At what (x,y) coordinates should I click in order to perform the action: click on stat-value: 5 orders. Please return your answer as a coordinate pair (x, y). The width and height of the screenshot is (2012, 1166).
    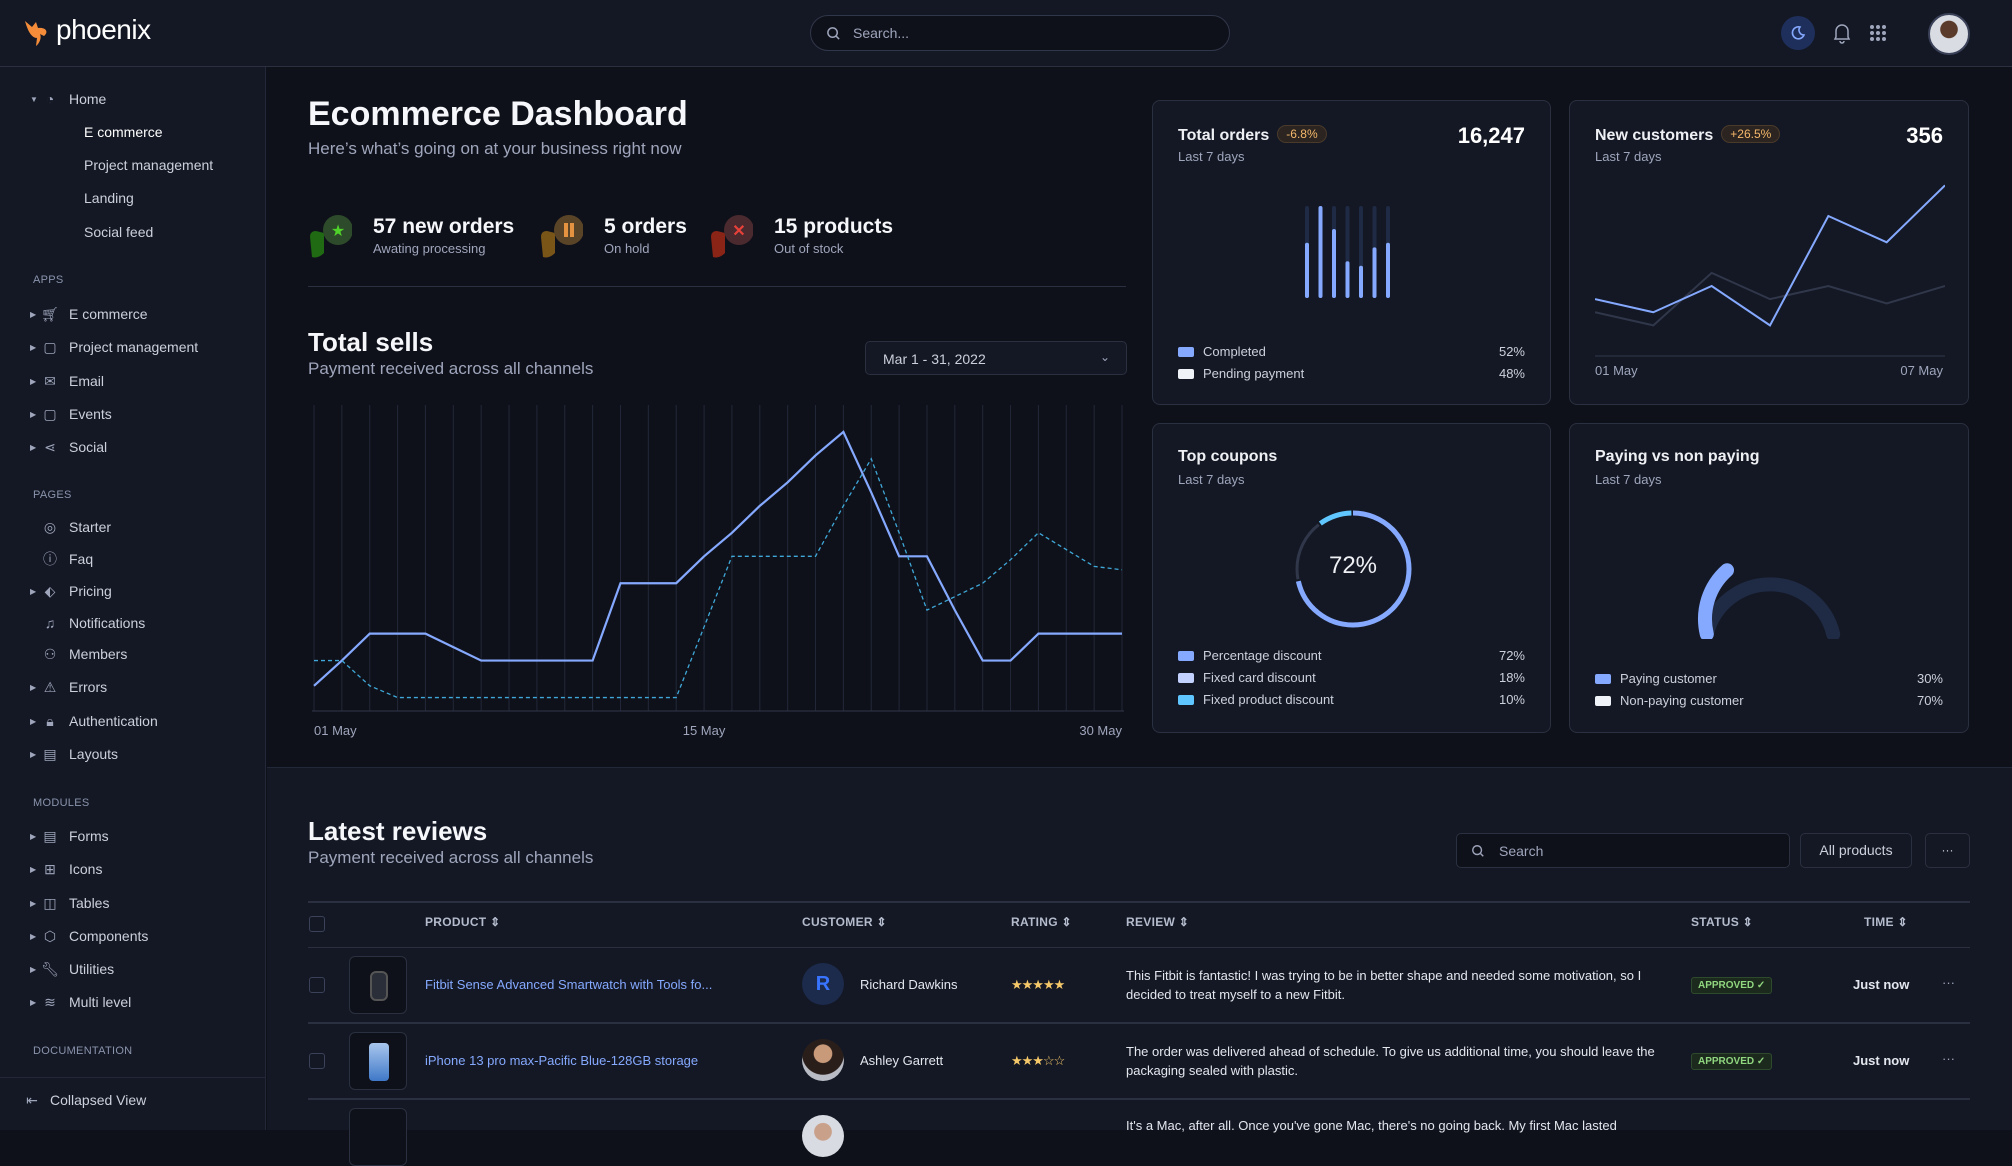
    Looking at the image, I should click on (645, 226).